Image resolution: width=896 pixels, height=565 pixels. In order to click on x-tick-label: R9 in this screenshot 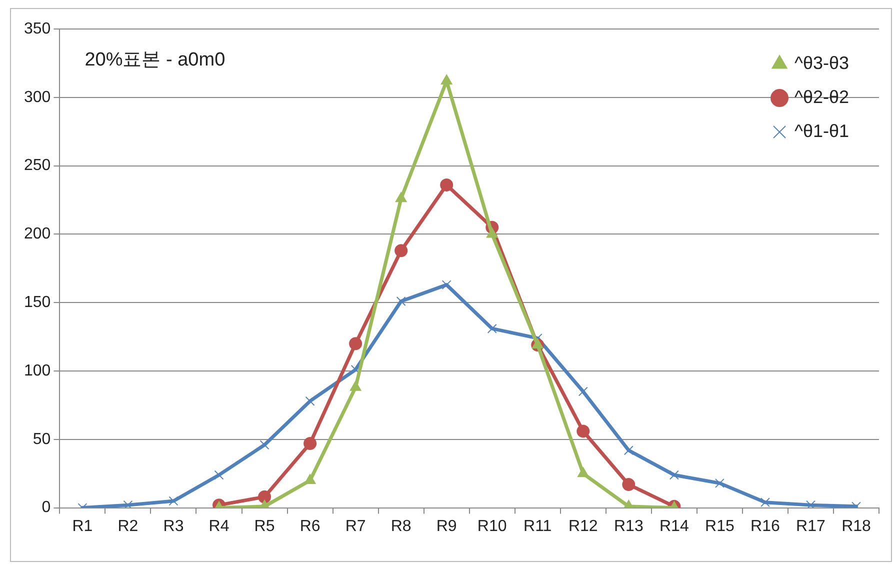, I will do `click(446, 526)`.